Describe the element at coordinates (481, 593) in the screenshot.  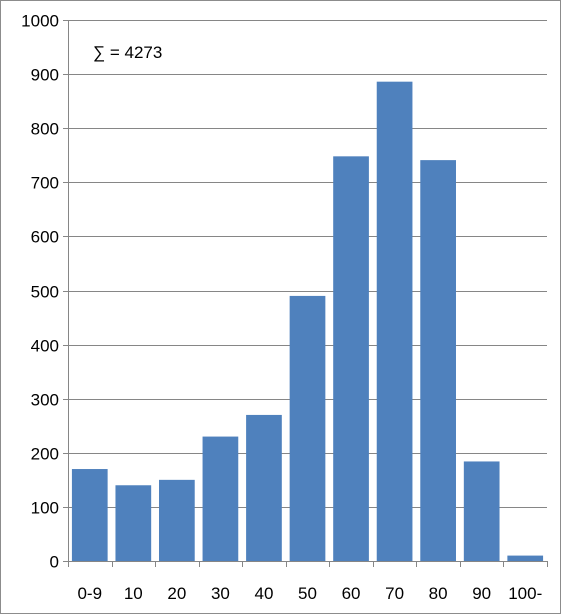
I see `x-tick-label: 90` at that location.